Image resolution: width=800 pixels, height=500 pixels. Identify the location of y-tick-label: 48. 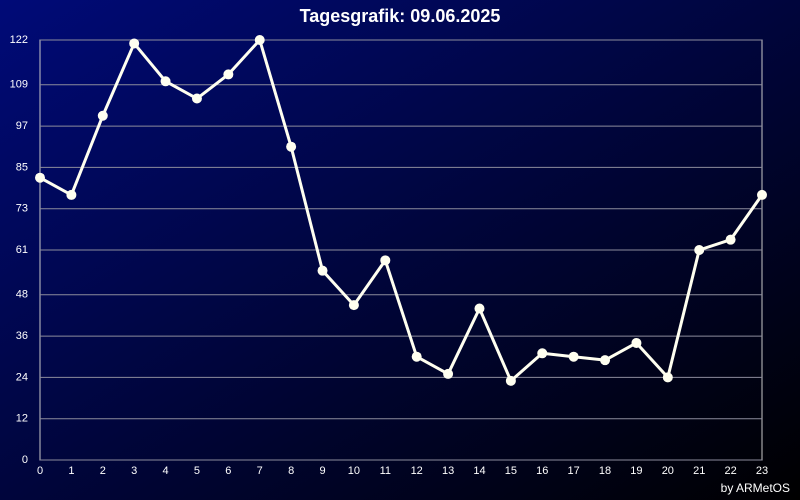
(22, 295).